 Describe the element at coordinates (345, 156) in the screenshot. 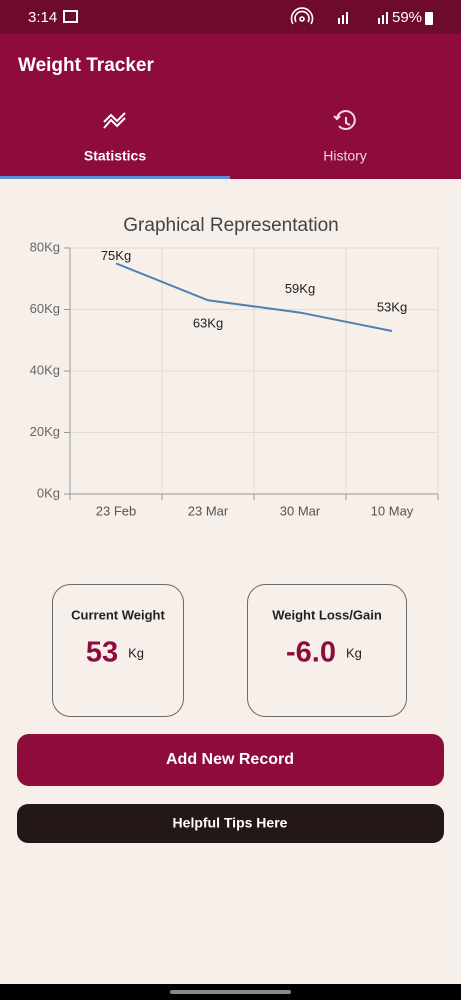

I see `tab-label: History` at that location.